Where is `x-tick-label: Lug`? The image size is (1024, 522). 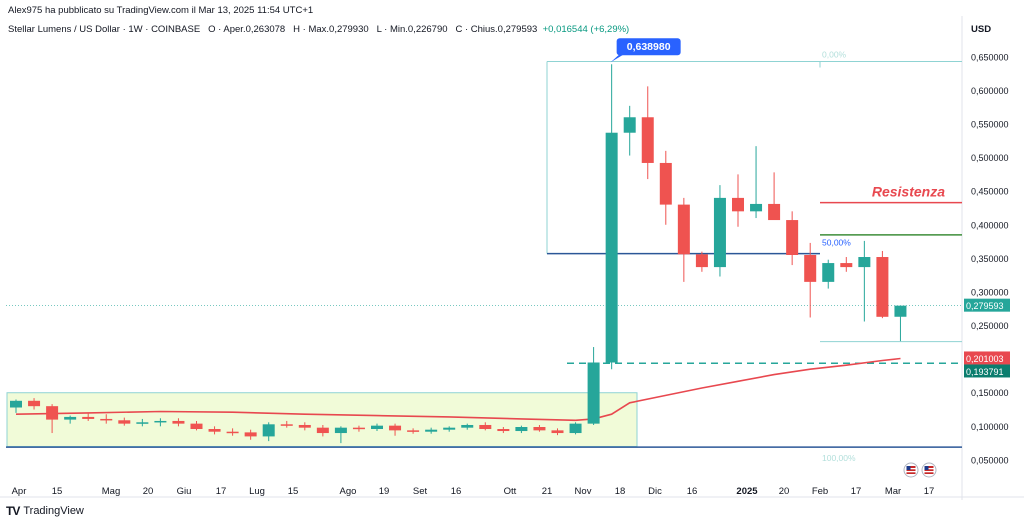 x-tick-label: Lug is located at coordinates (257, 491).